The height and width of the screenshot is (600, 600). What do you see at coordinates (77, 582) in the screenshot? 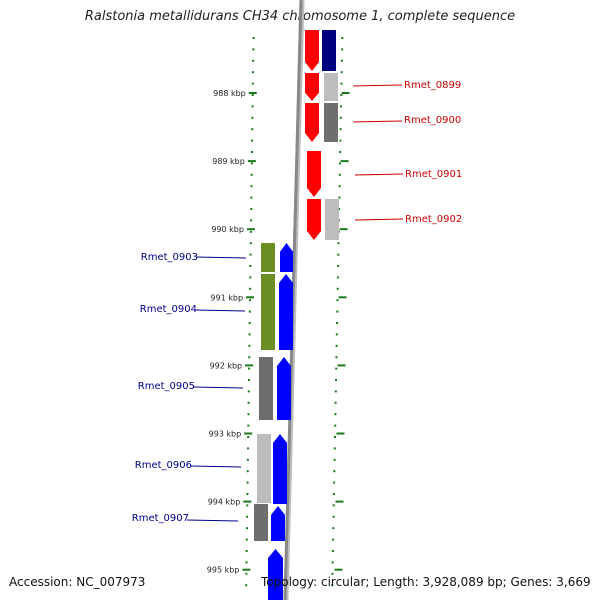
I see `accession-text: Accession: NC_007973` at bounding box center [77, 582].